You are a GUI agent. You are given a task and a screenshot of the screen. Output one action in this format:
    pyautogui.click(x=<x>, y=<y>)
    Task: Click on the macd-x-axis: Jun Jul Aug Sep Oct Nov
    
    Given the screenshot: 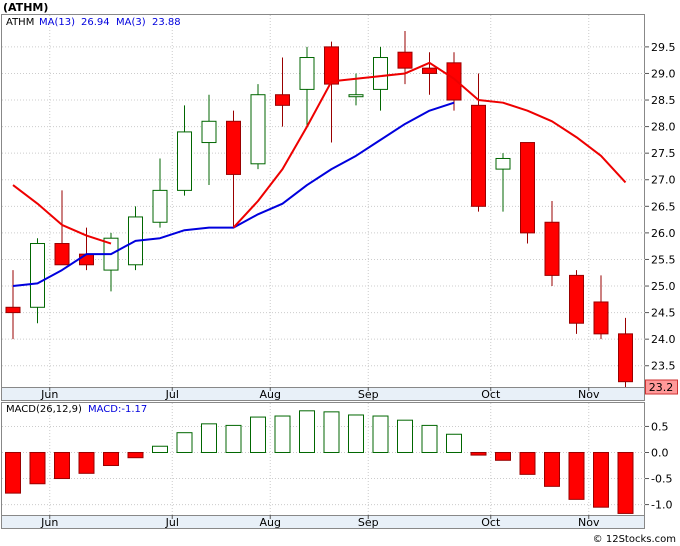 What is the action you would take?
    pyautogui.click(x=320, y=522)
    